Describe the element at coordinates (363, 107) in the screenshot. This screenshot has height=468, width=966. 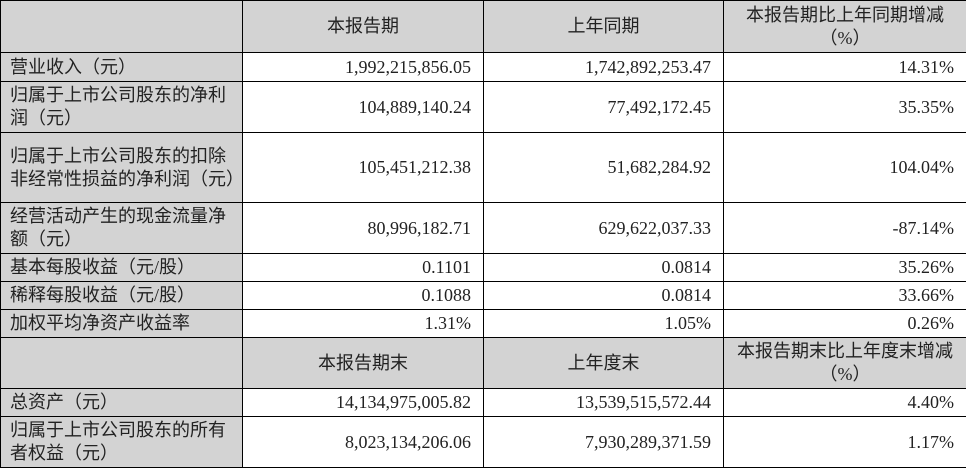
I see `net-profit-current-value: 104,889,140.24` at that location.